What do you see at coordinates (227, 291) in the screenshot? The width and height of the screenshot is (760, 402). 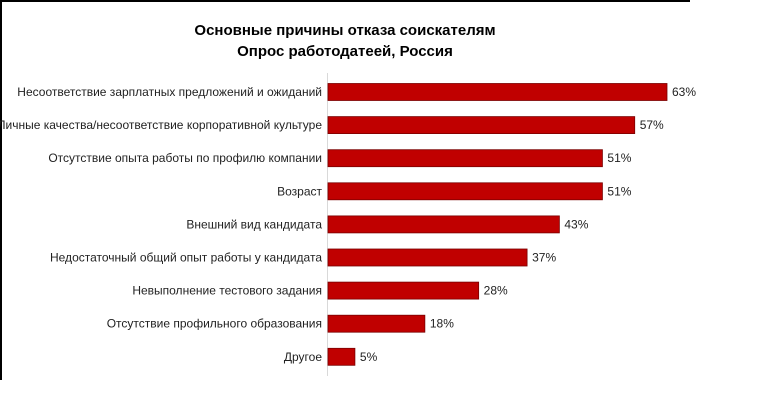 I see `category-label: Невыполнение тестового задания` at bounding box center [227, 291].